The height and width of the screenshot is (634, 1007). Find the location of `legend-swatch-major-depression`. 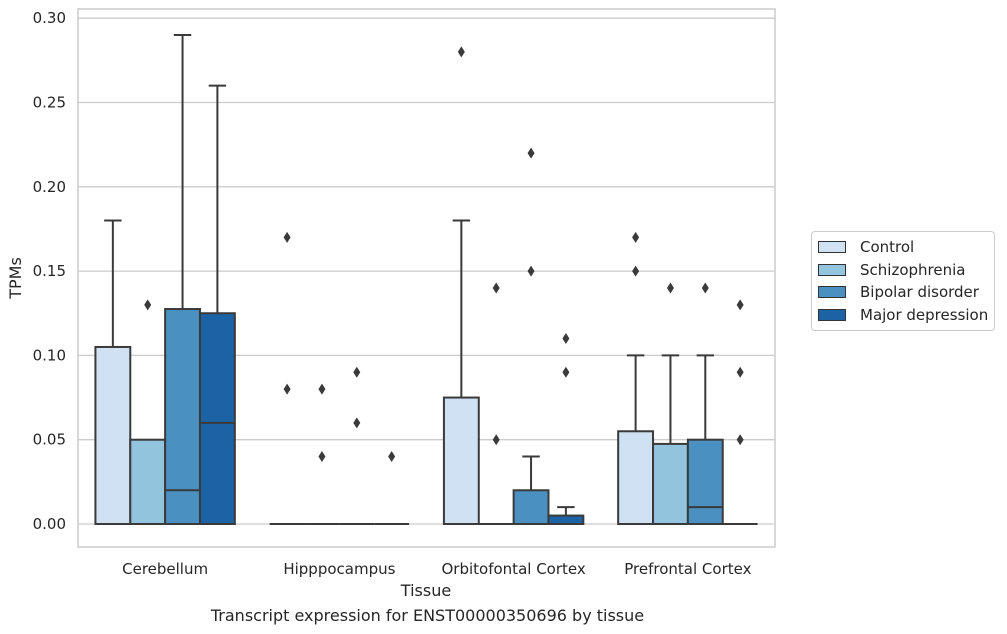

legend-swatch-major-depression is located at coordinates (832, 314).